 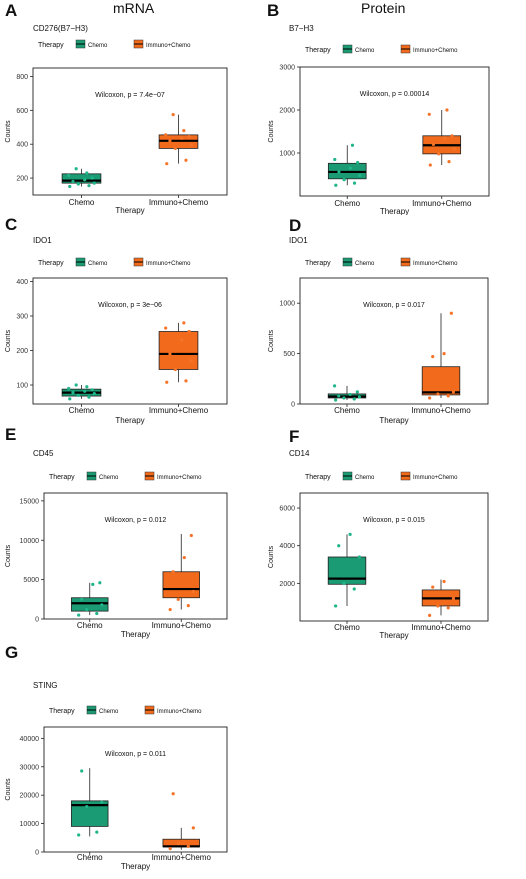 What do you see at coordinates (12, 652) in the screenshot?
I see `panel-g-label: G` at bounding box center [12, 652].